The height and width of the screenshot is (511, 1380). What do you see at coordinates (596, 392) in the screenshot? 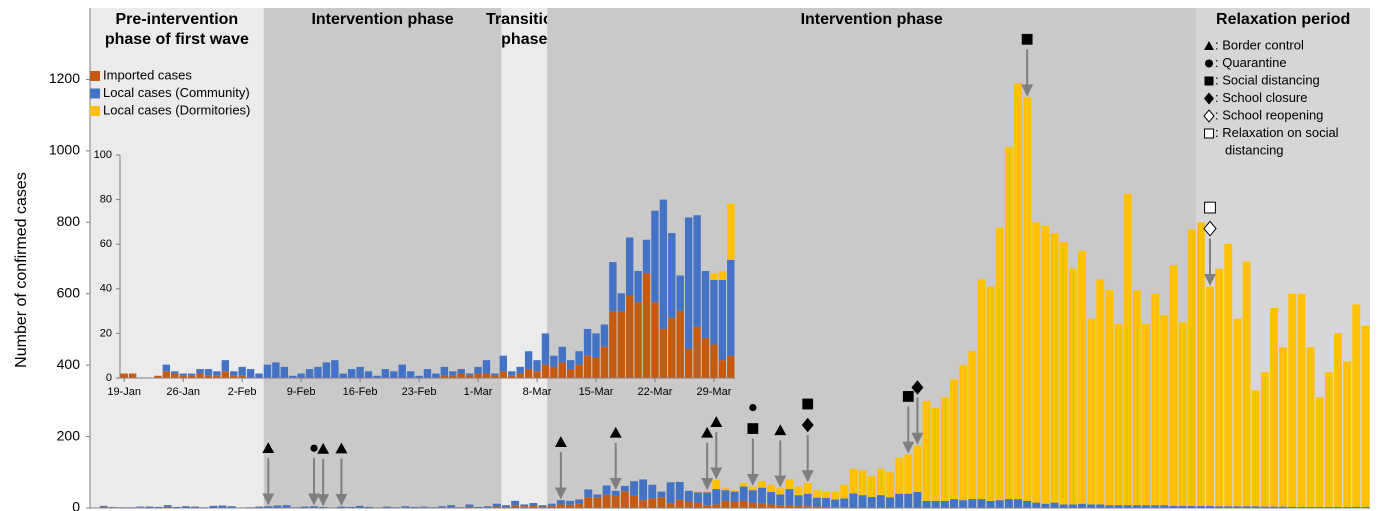
I see `x-tick-label: 15-Mar` at bounding box center [596, 392].